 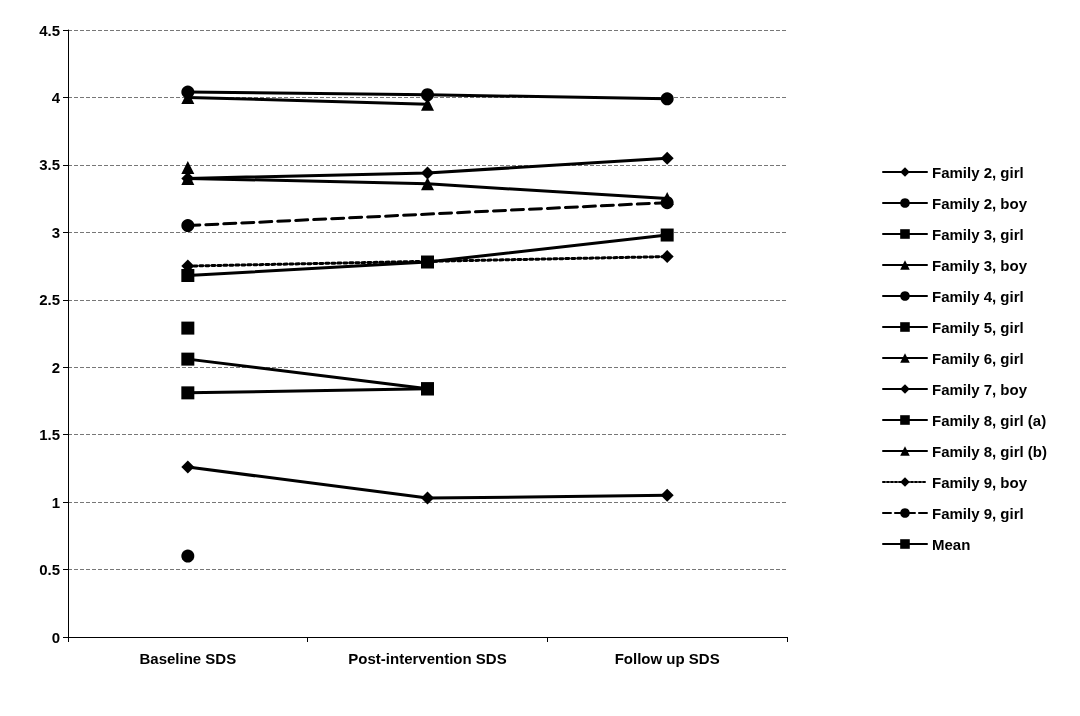 What do you see at coordinates (49, 435) in the screenshot?
I see `y-tick-label: 1.5` at bounding box center [49, 435].